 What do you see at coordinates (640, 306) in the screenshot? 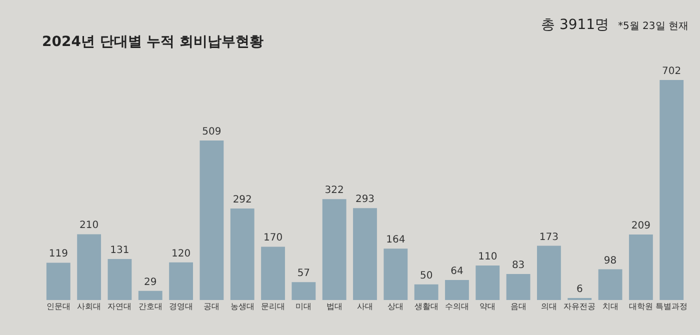
I see `x-tick-label: 대학원` at bounding box center [640, 306].